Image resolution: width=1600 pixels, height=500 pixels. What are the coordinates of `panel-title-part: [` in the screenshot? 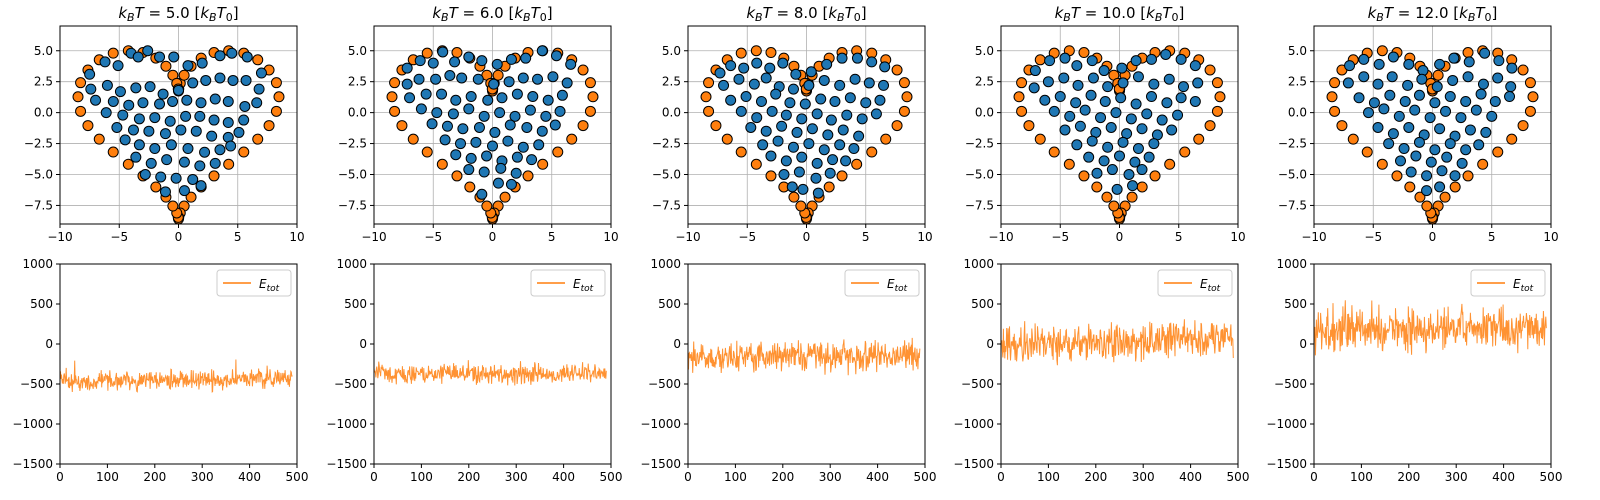 It's located at (195, 13).